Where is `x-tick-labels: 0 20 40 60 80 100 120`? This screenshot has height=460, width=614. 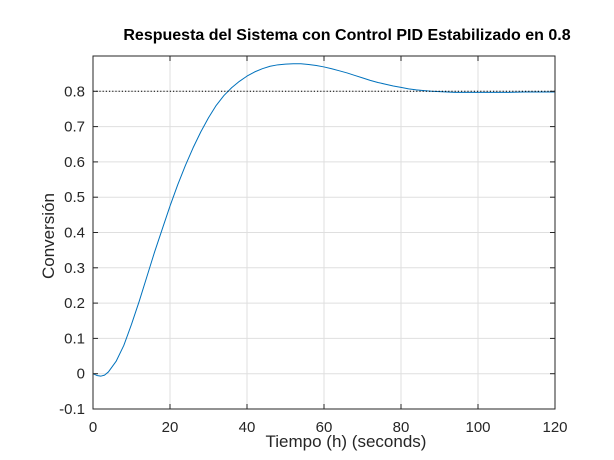 x-tick-labels: 0 20 40 60 80 100 120 is located at coordinates (328, 427).